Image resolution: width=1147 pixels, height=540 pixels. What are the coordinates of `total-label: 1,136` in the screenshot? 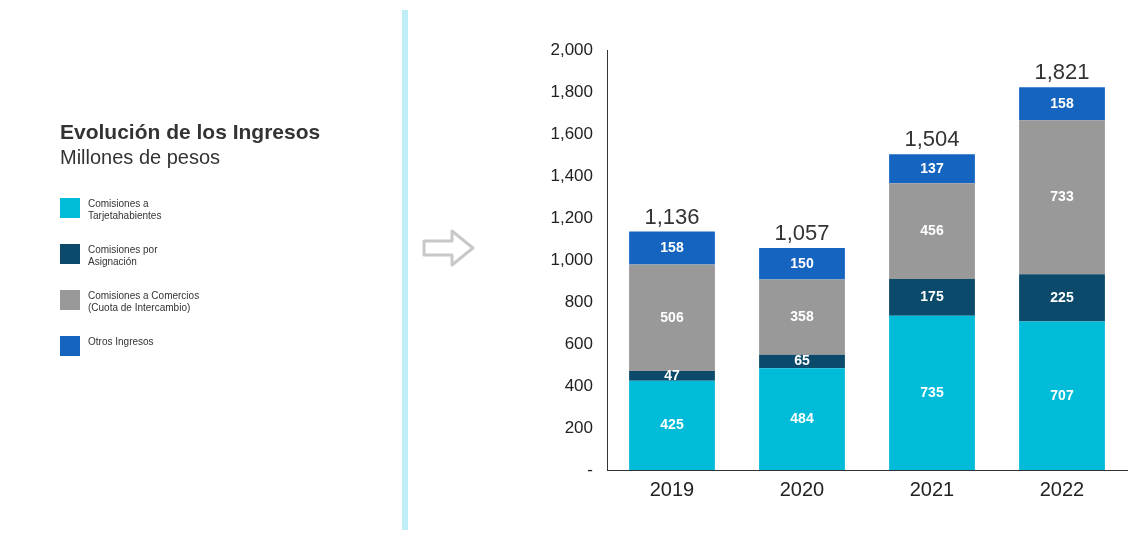 It's located at (672, 216).